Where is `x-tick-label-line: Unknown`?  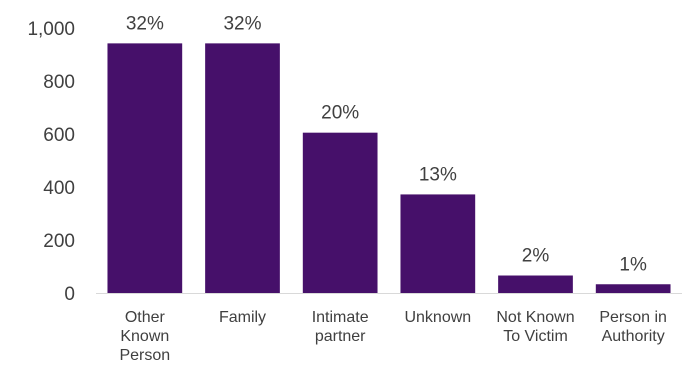
x-tick-label-line: Unknown is located at coordinates (437, 317).